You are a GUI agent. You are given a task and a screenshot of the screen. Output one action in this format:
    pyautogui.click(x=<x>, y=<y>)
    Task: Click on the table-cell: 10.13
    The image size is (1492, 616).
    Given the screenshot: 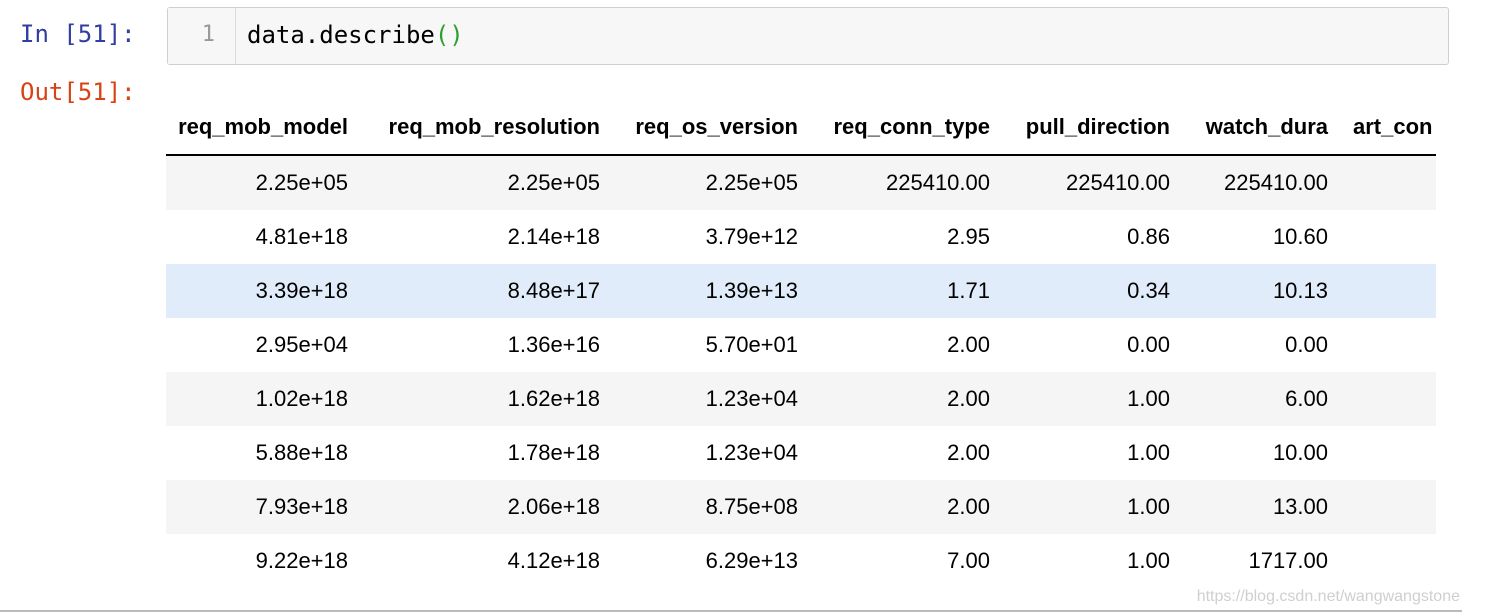 What is the action you would take?
    pyautogui.click(x=1300, y=290)
    